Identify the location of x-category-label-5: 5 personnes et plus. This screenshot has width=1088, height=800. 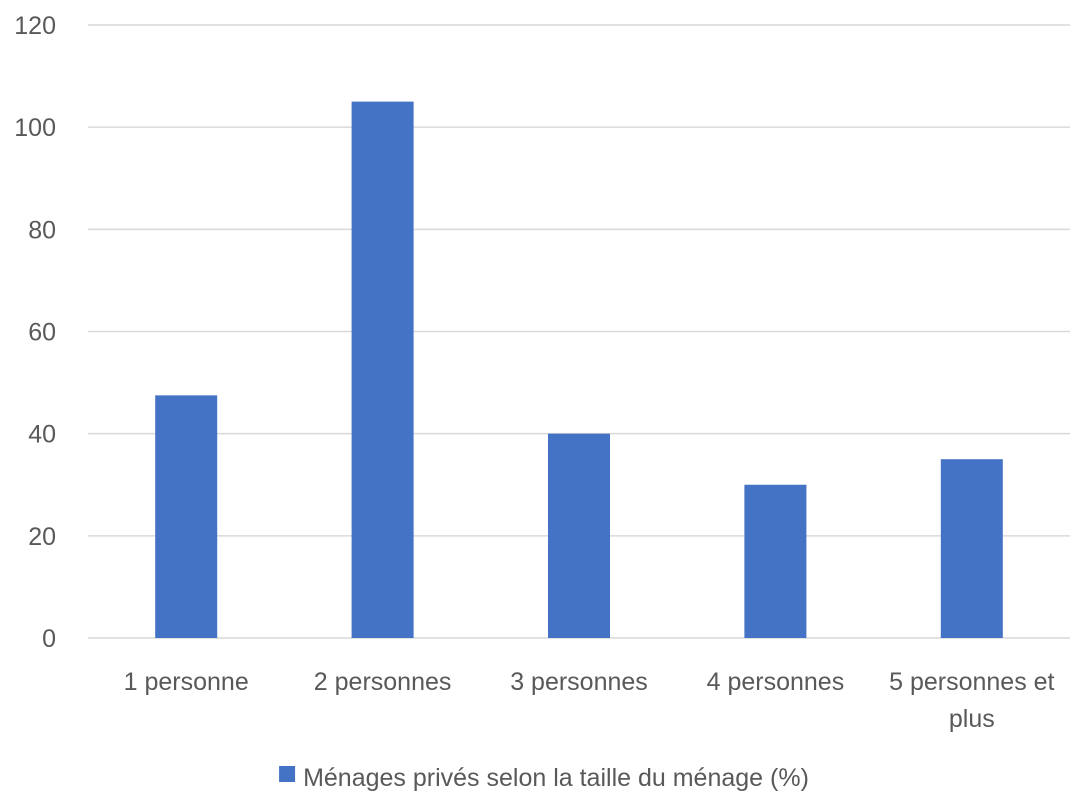
(971, 700).